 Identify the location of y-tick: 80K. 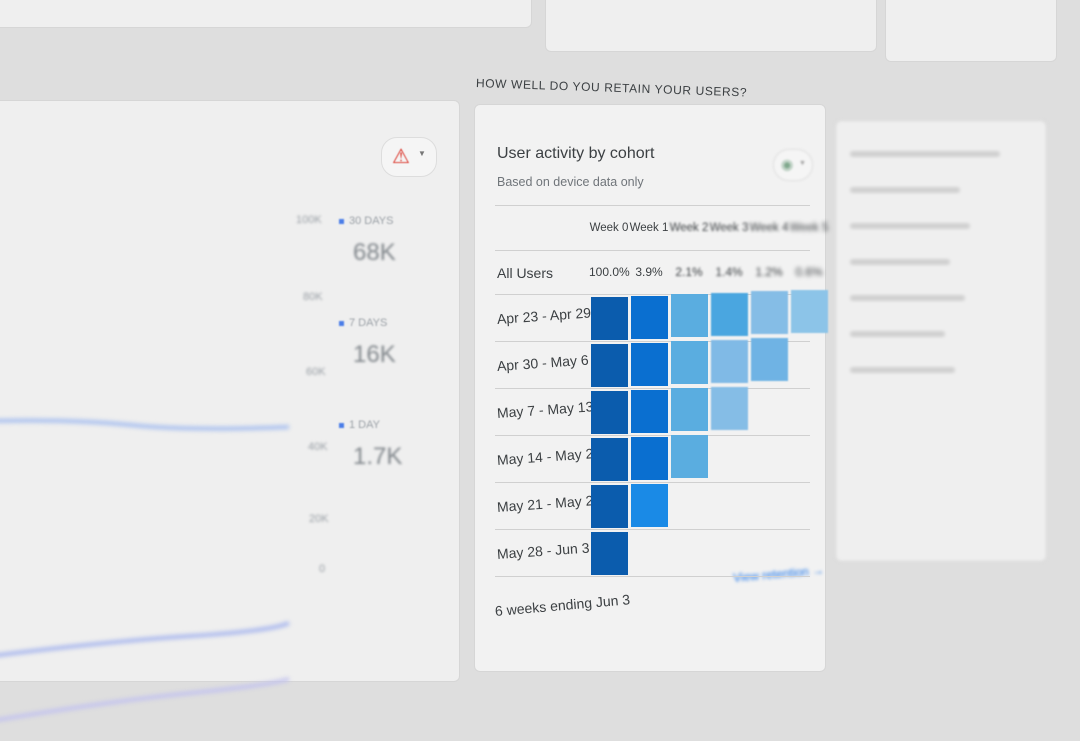
(313, 297).